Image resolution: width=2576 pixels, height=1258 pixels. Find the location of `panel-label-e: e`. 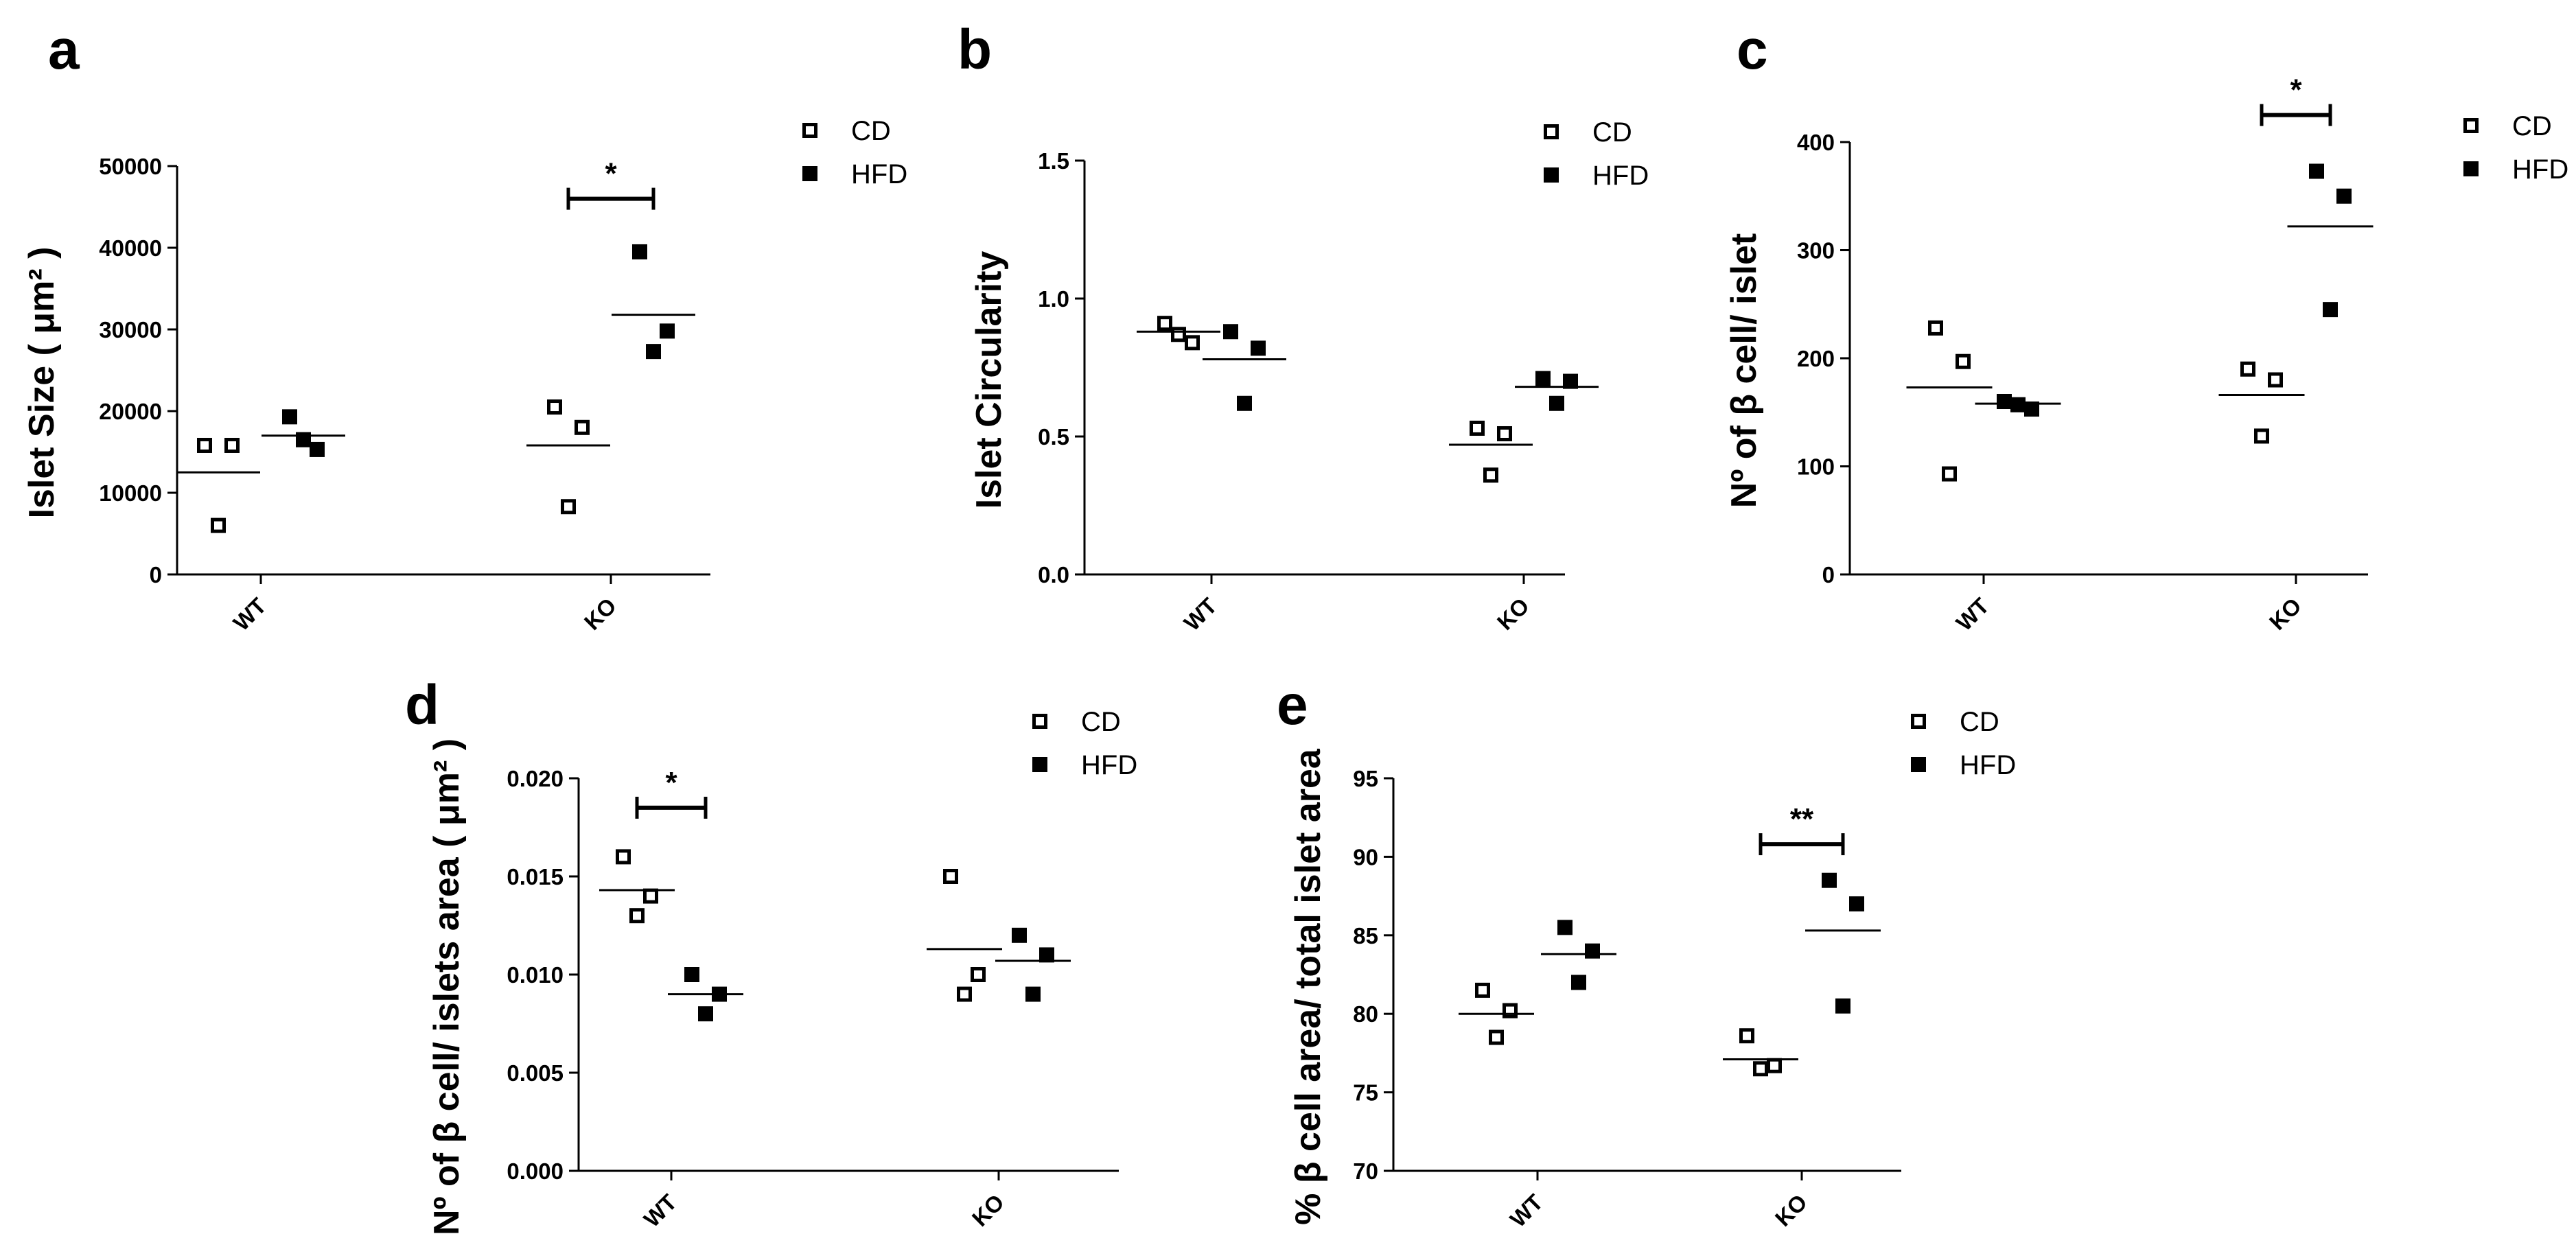

panel-label-e: e is located at coordinates (1292, 705).